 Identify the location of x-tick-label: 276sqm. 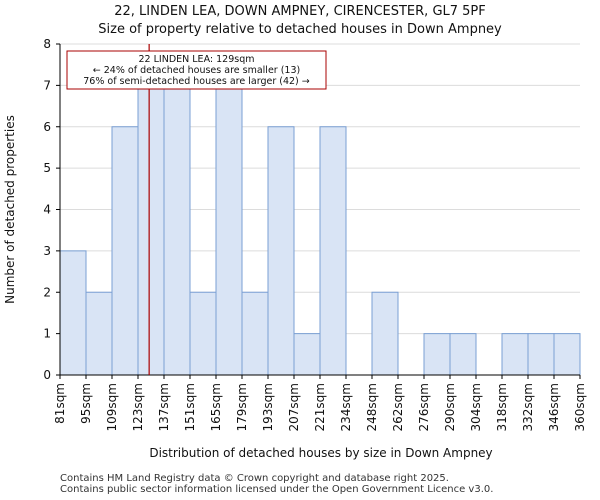
(424, 407).